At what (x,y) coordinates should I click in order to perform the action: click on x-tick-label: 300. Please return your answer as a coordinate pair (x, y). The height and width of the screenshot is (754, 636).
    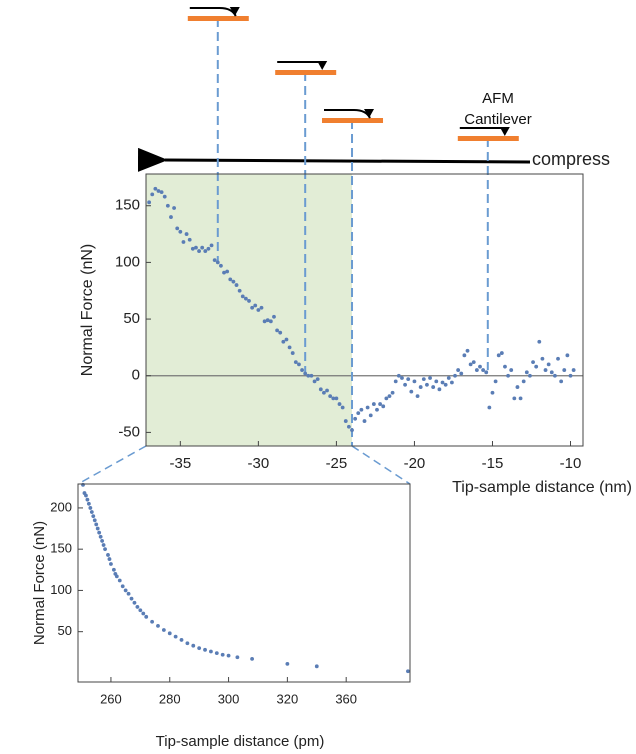
    Looking at the image, I should click on (229, 698).